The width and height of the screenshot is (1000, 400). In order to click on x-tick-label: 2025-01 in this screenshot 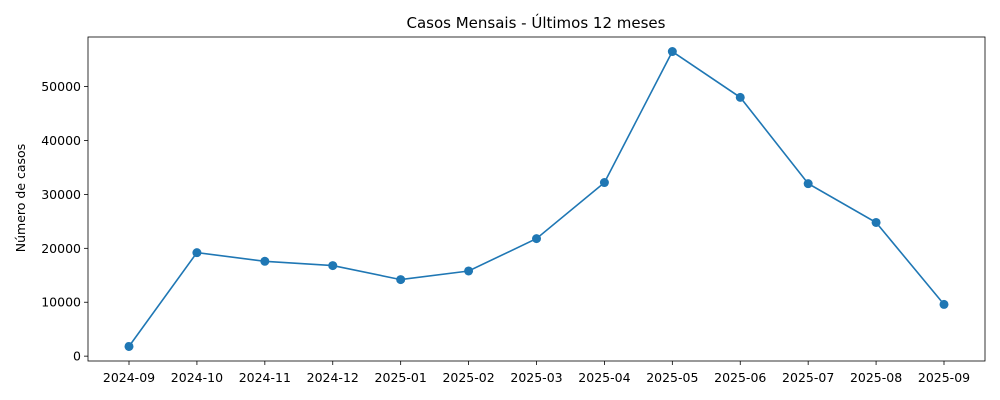, I will do `click(401, 377)`.